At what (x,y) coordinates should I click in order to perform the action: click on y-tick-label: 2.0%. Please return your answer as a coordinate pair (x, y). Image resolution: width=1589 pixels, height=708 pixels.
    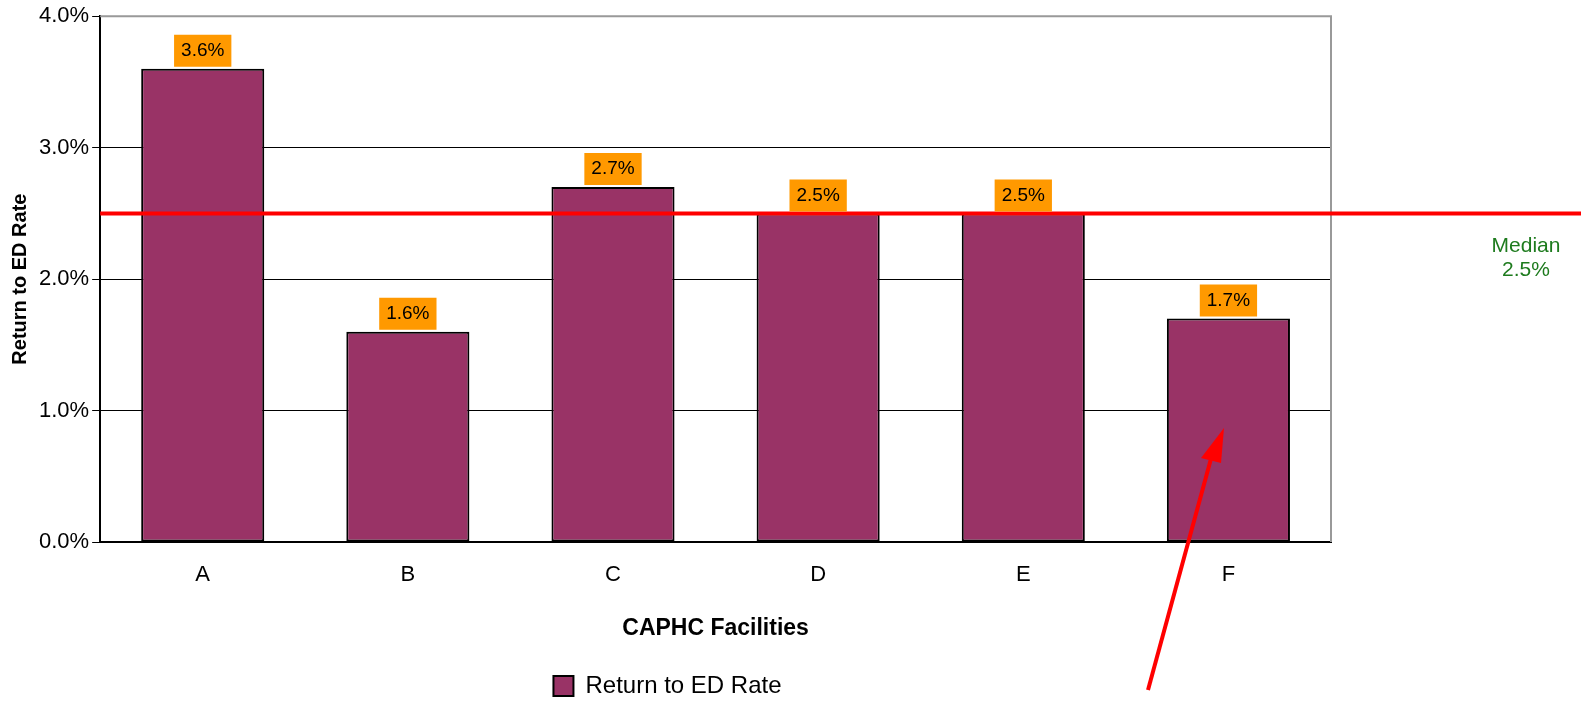
    Looking at the image, I should click on (64, 278).